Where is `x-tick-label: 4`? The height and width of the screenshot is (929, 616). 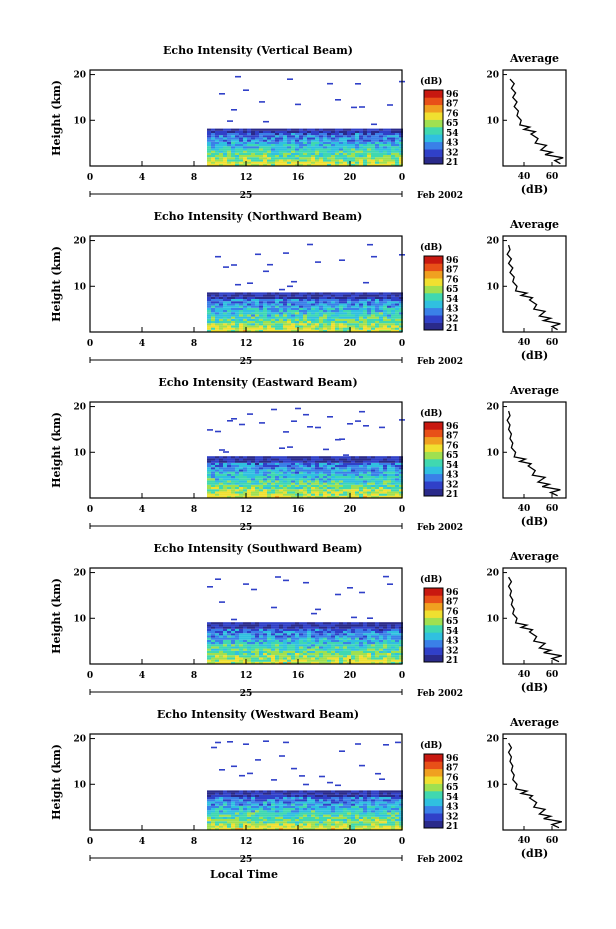
x-tick-label: 4 is located at coordinates (142, 510).